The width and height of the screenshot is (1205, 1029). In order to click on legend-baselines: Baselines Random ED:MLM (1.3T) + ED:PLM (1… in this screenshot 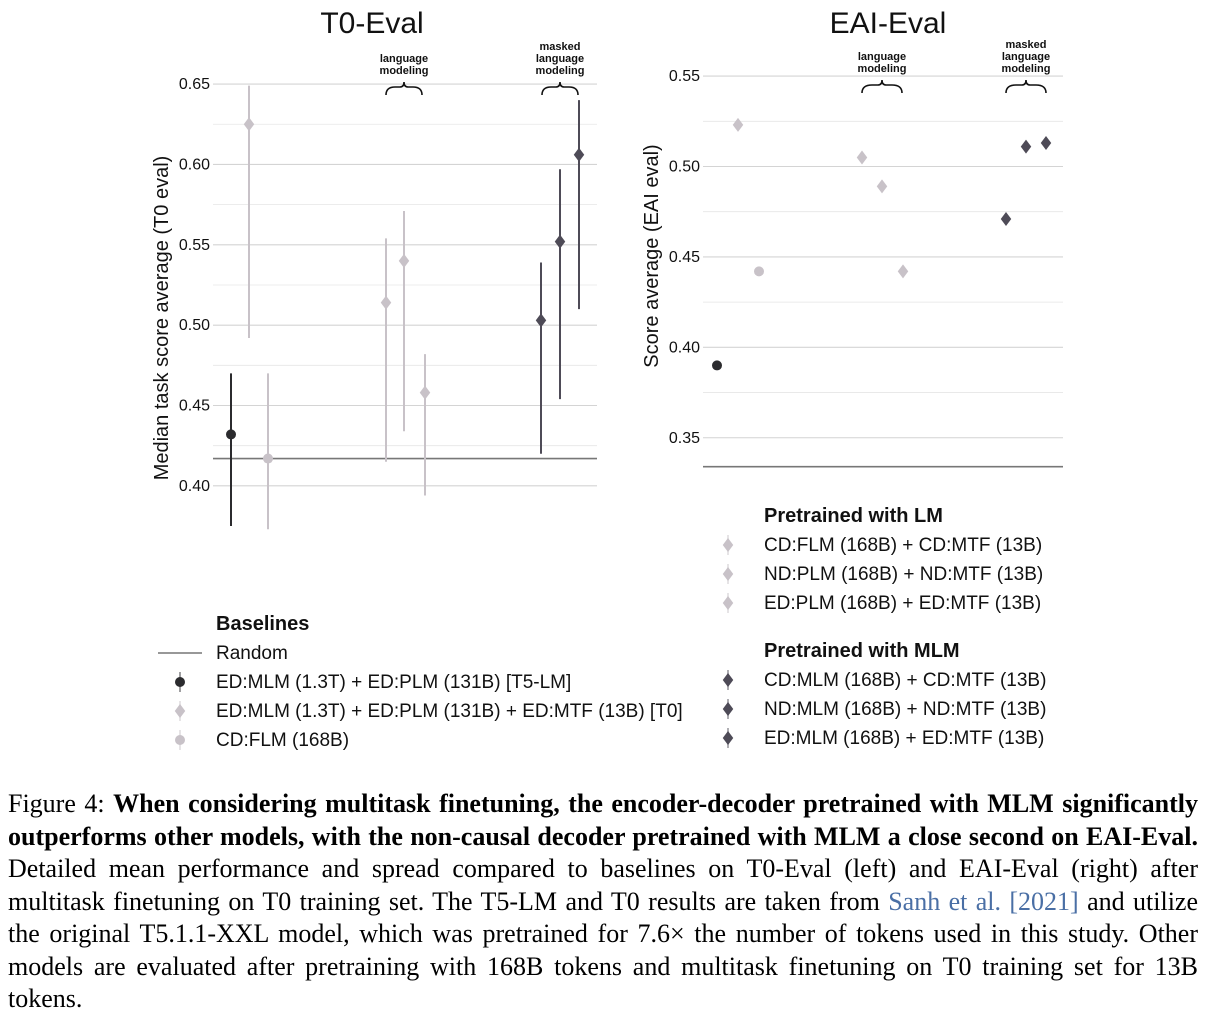, I will do `click(420, 682)`.